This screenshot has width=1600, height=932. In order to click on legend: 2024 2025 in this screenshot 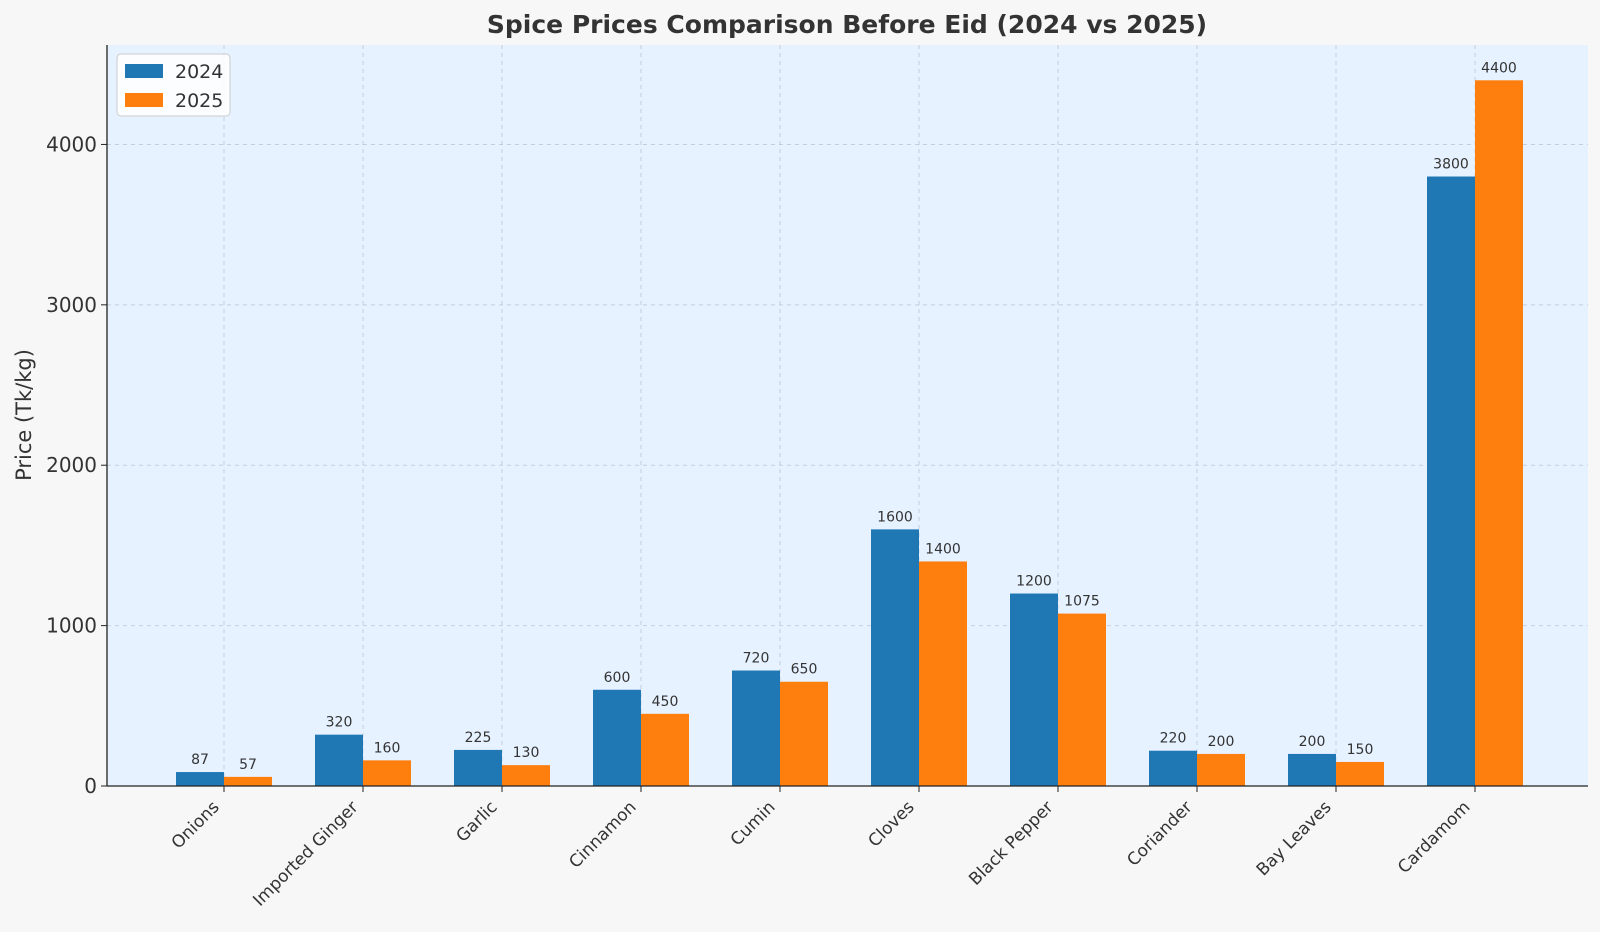, I will do `click(173, 85)`.